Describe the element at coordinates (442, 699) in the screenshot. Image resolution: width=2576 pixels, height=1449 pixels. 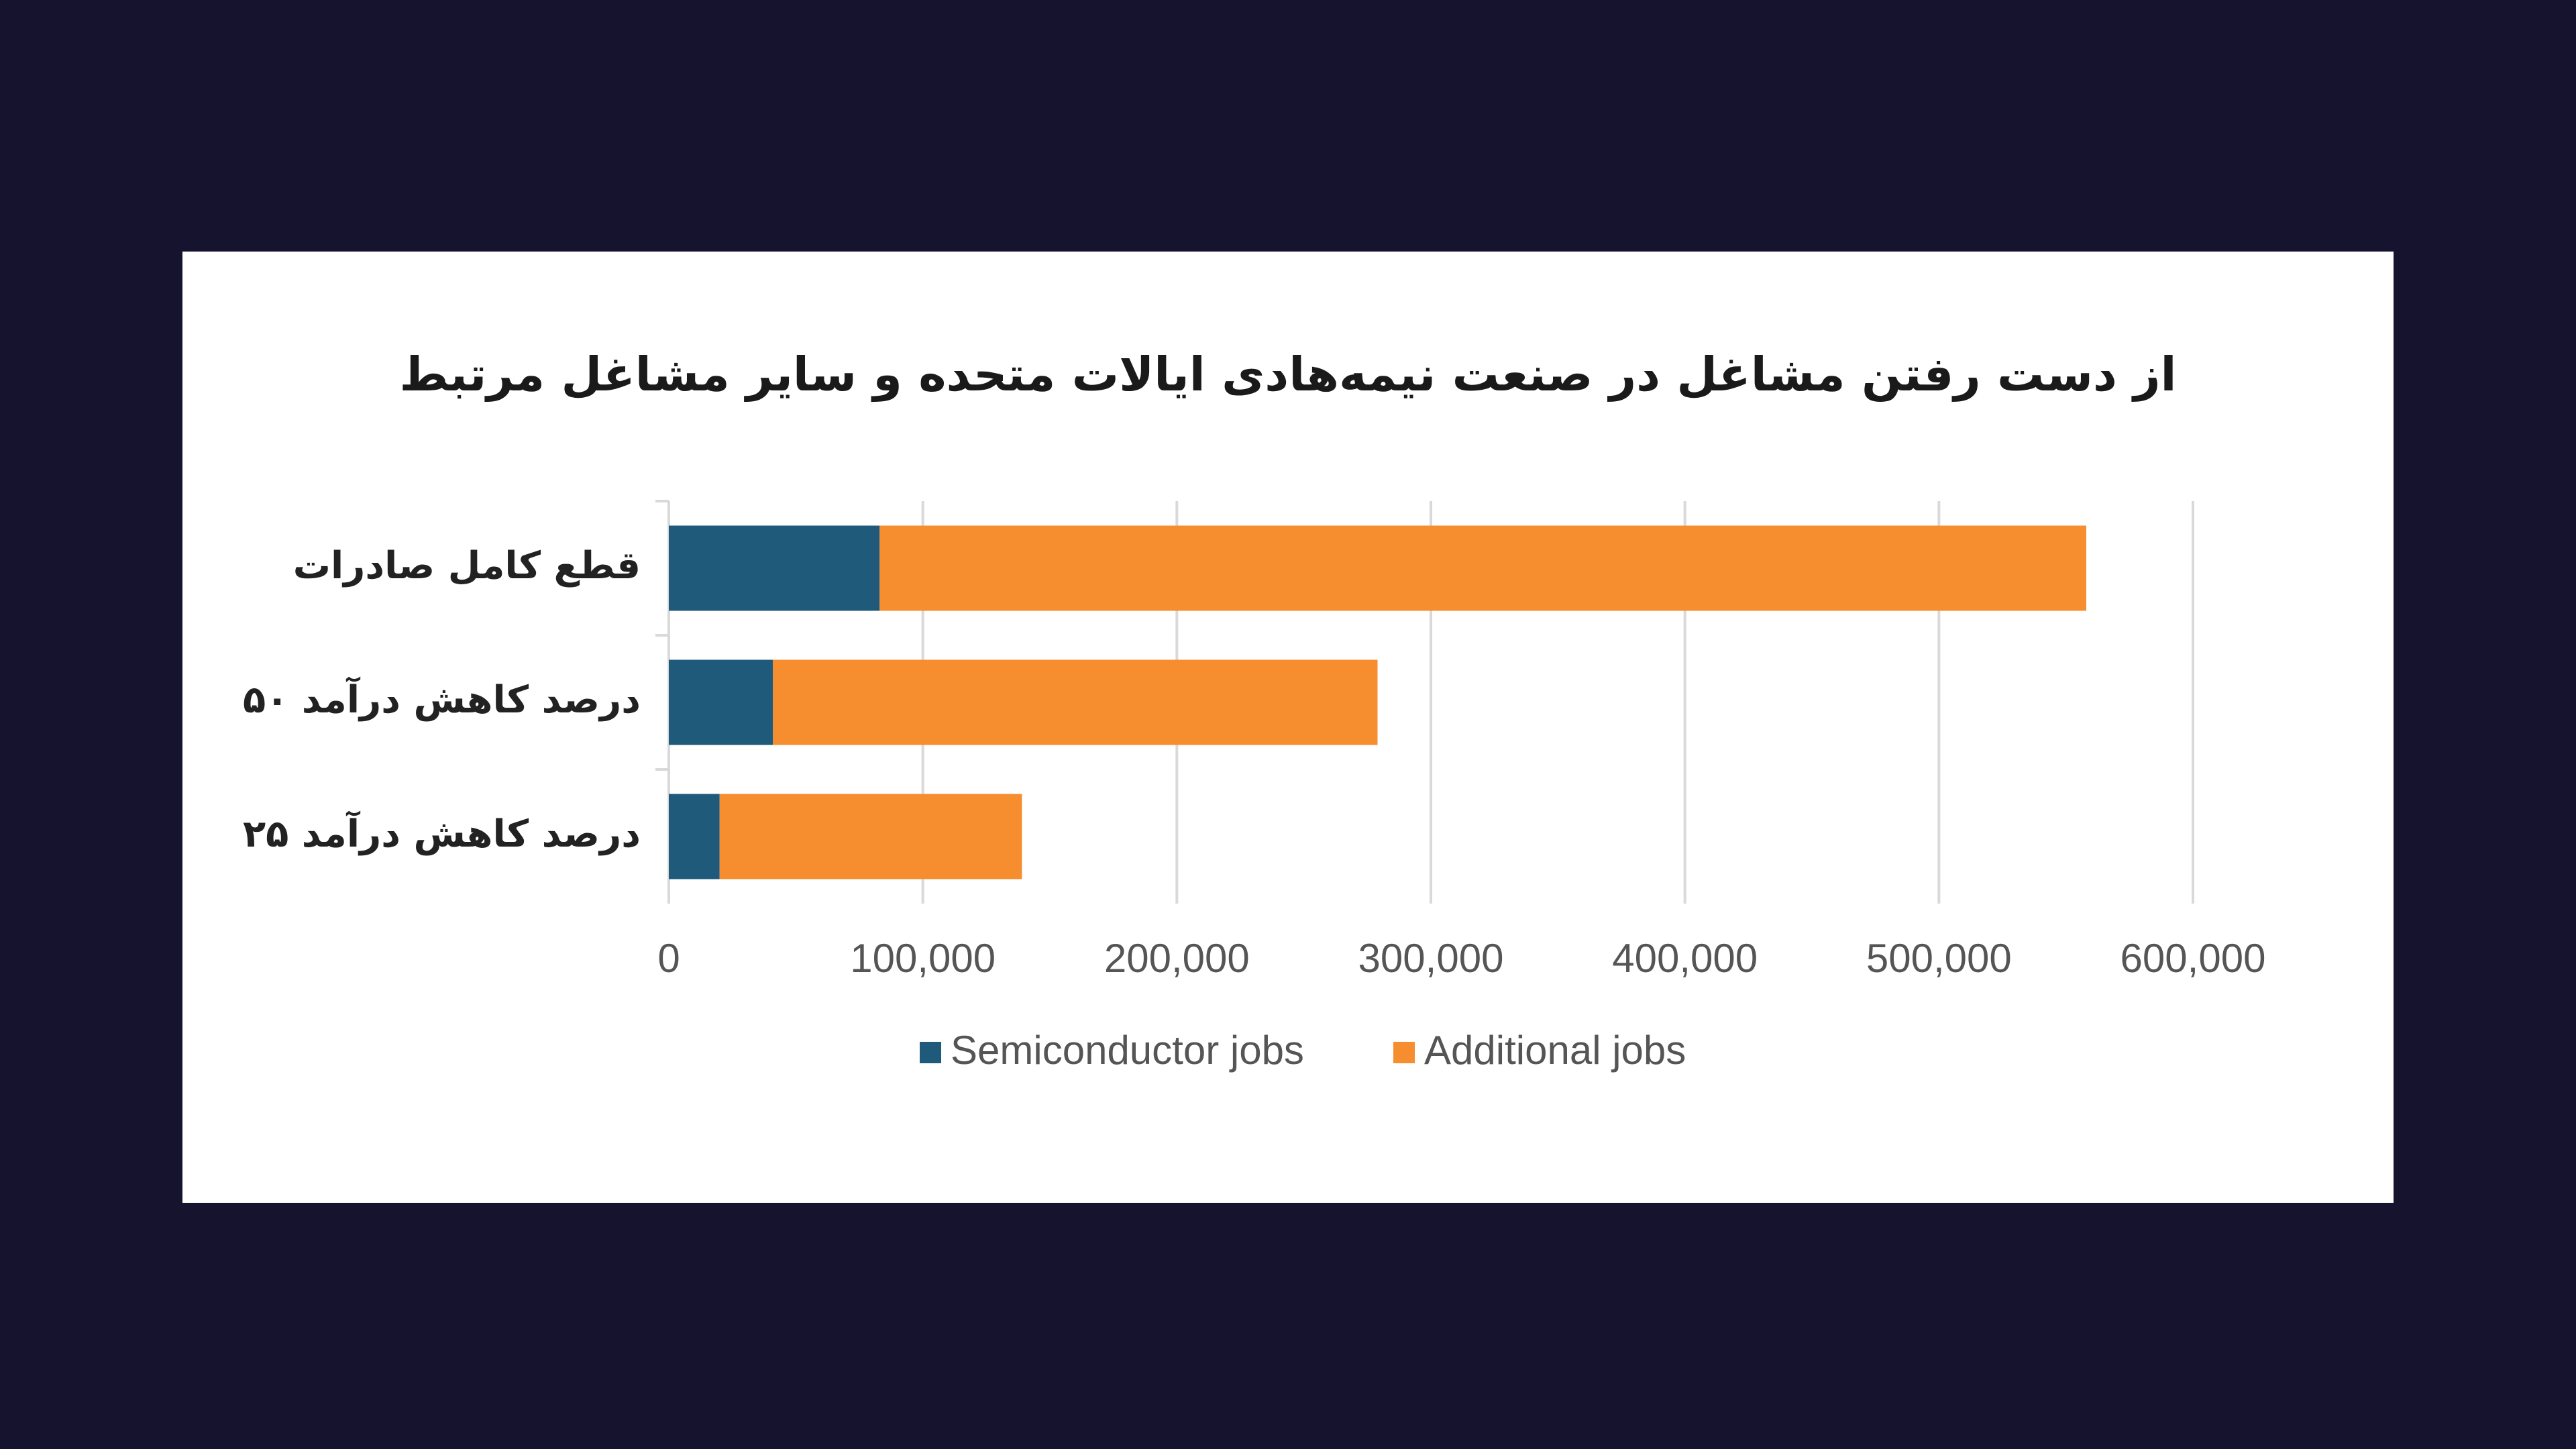
I see `y-tick-label: ۵۰ درصد کاهش درآمد` at that location.